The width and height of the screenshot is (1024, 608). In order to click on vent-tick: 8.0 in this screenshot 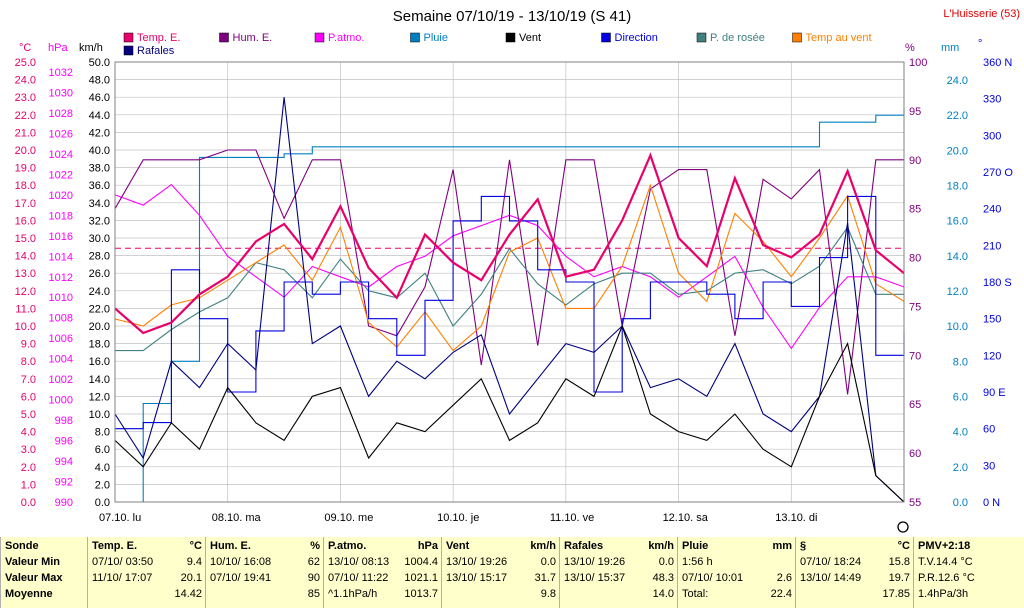, I will do `click(102, 433)`.